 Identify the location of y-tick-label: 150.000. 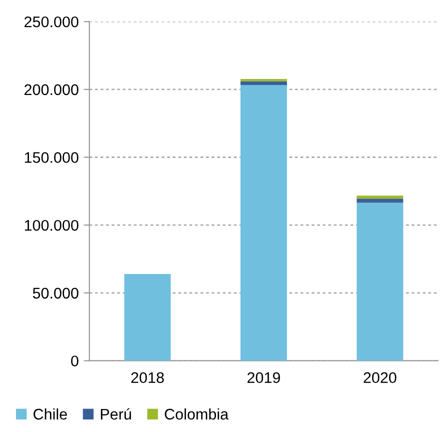
(51, 157).